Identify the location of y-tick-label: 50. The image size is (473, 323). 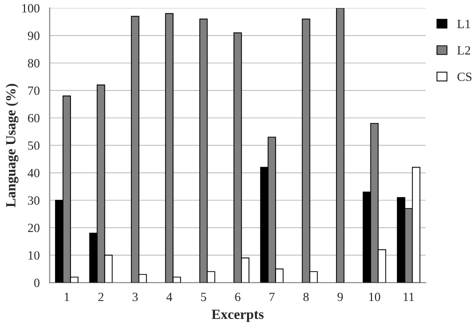
(34, 145).